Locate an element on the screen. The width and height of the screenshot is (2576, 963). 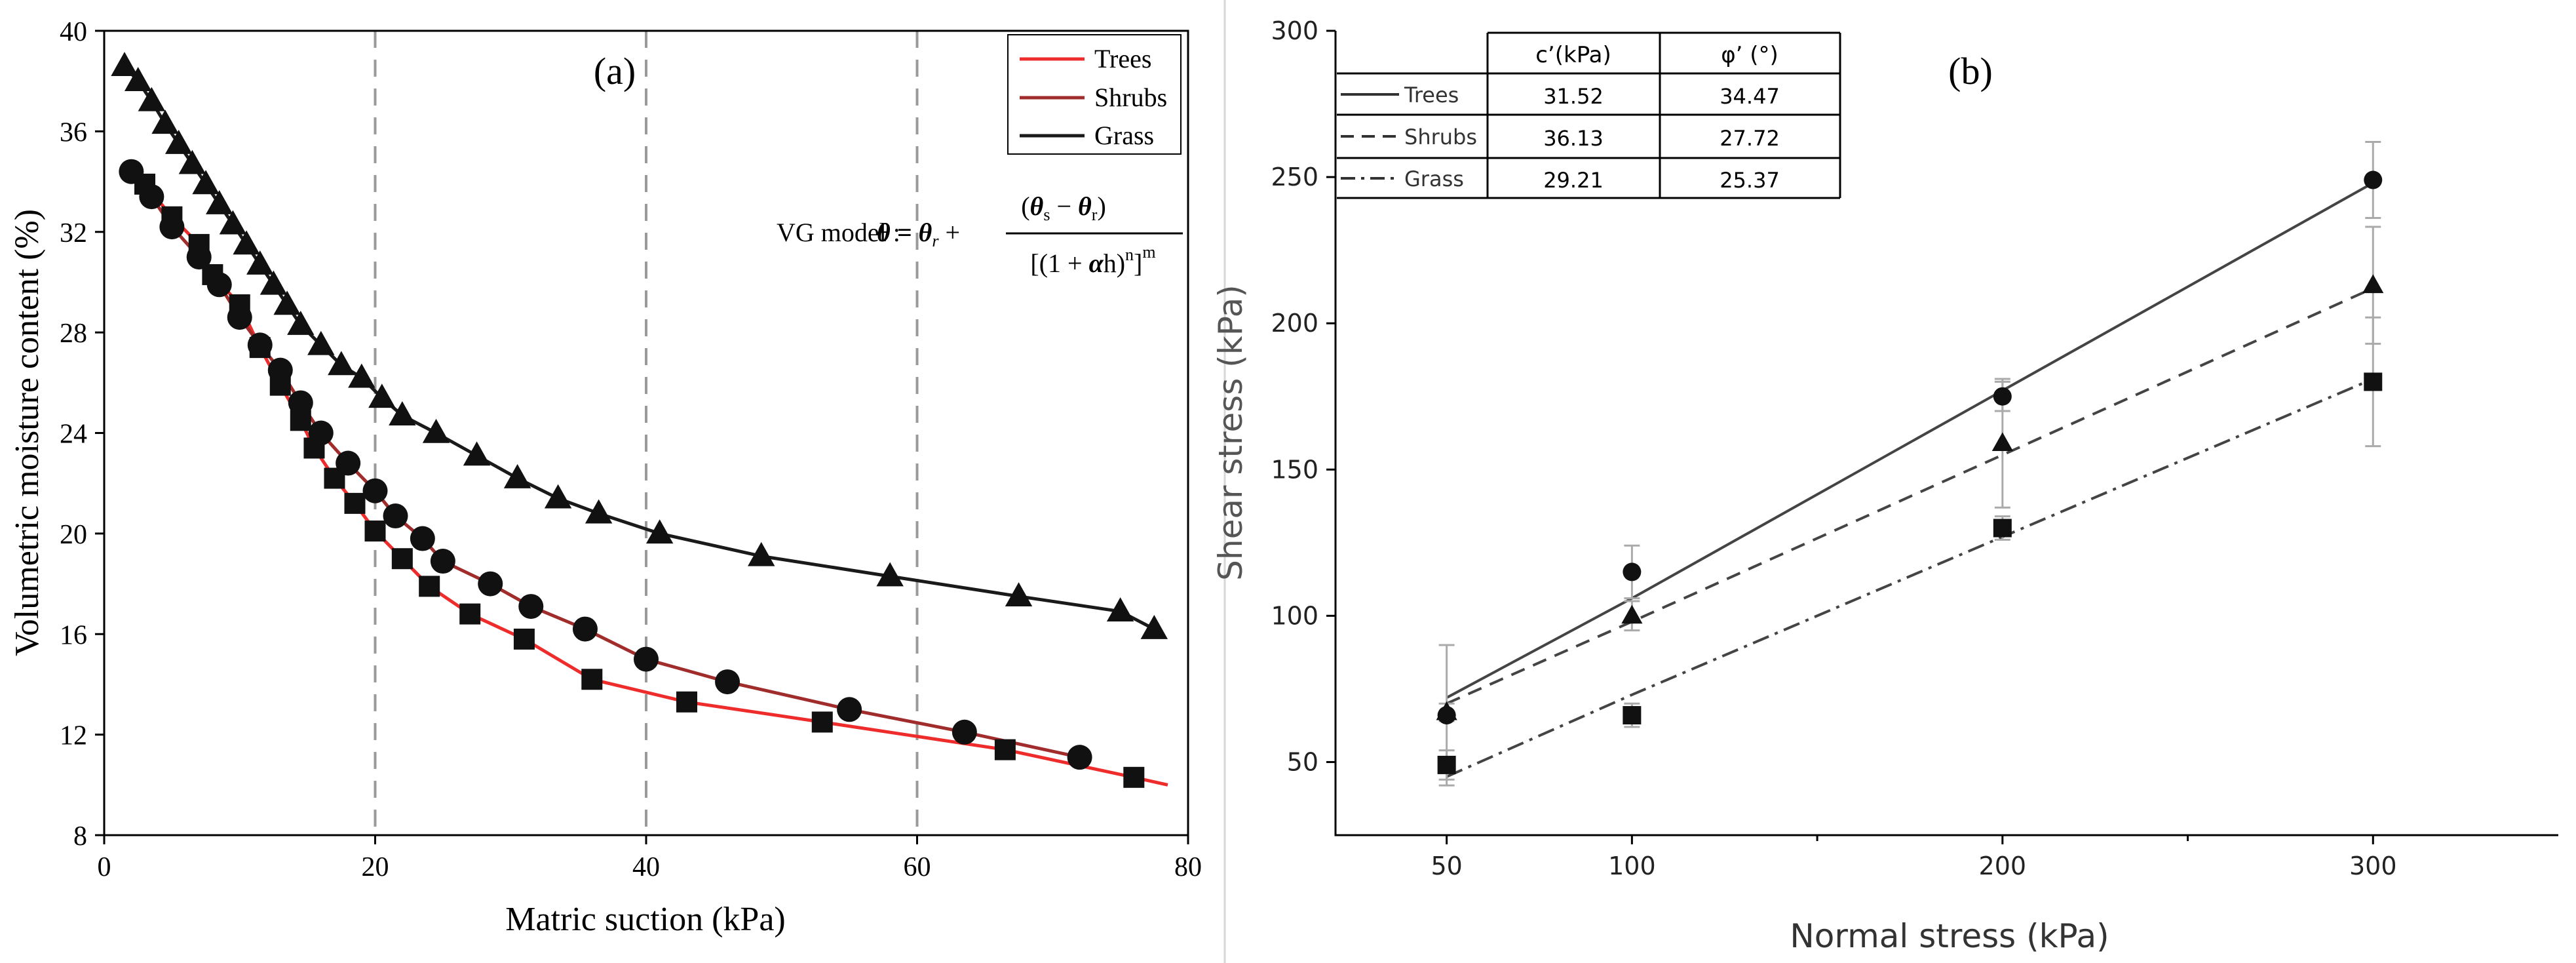
panel-a-x-tick-label: 20 is located at coordinates (375, 867).